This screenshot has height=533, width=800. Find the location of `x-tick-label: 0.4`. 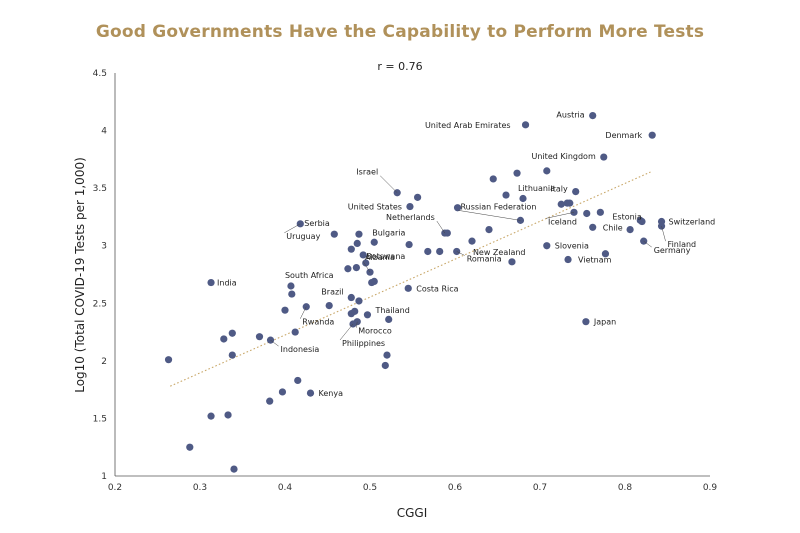

x-tick-label: 0.4 is located at coordinates (285, 488).